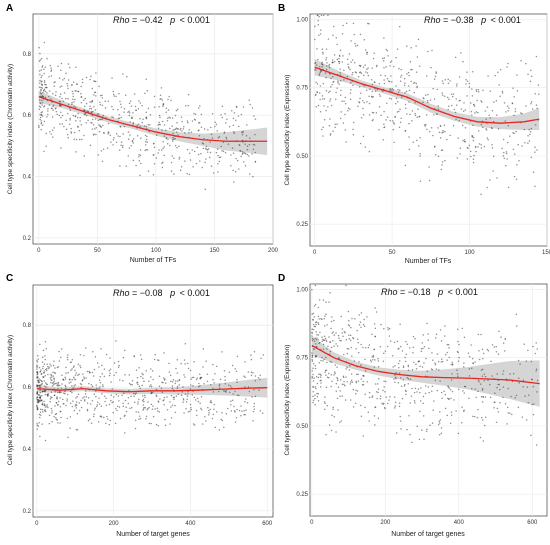 Image resolution: width=550 pixels, height=545 pixels. I want to click on y-tick-label: 0.25, so click(302, 225).